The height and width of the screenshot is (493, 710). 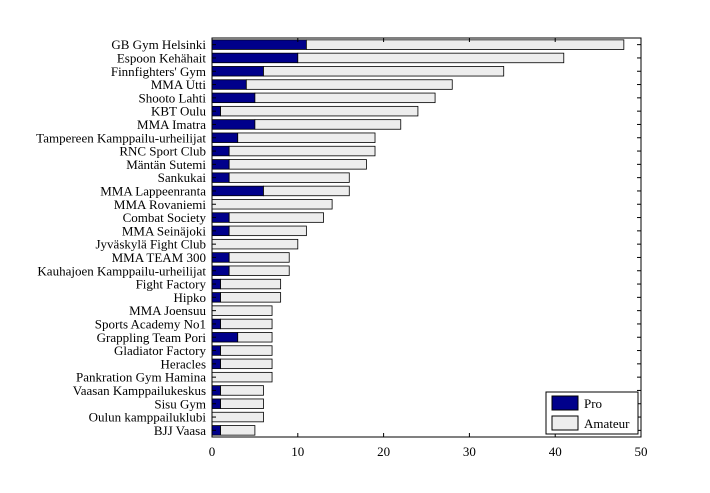 What do you see at coordinates (159, 257) in the screenshot?
I see `category-label: MMA TEAM 300` at bounding box center [159, 257].